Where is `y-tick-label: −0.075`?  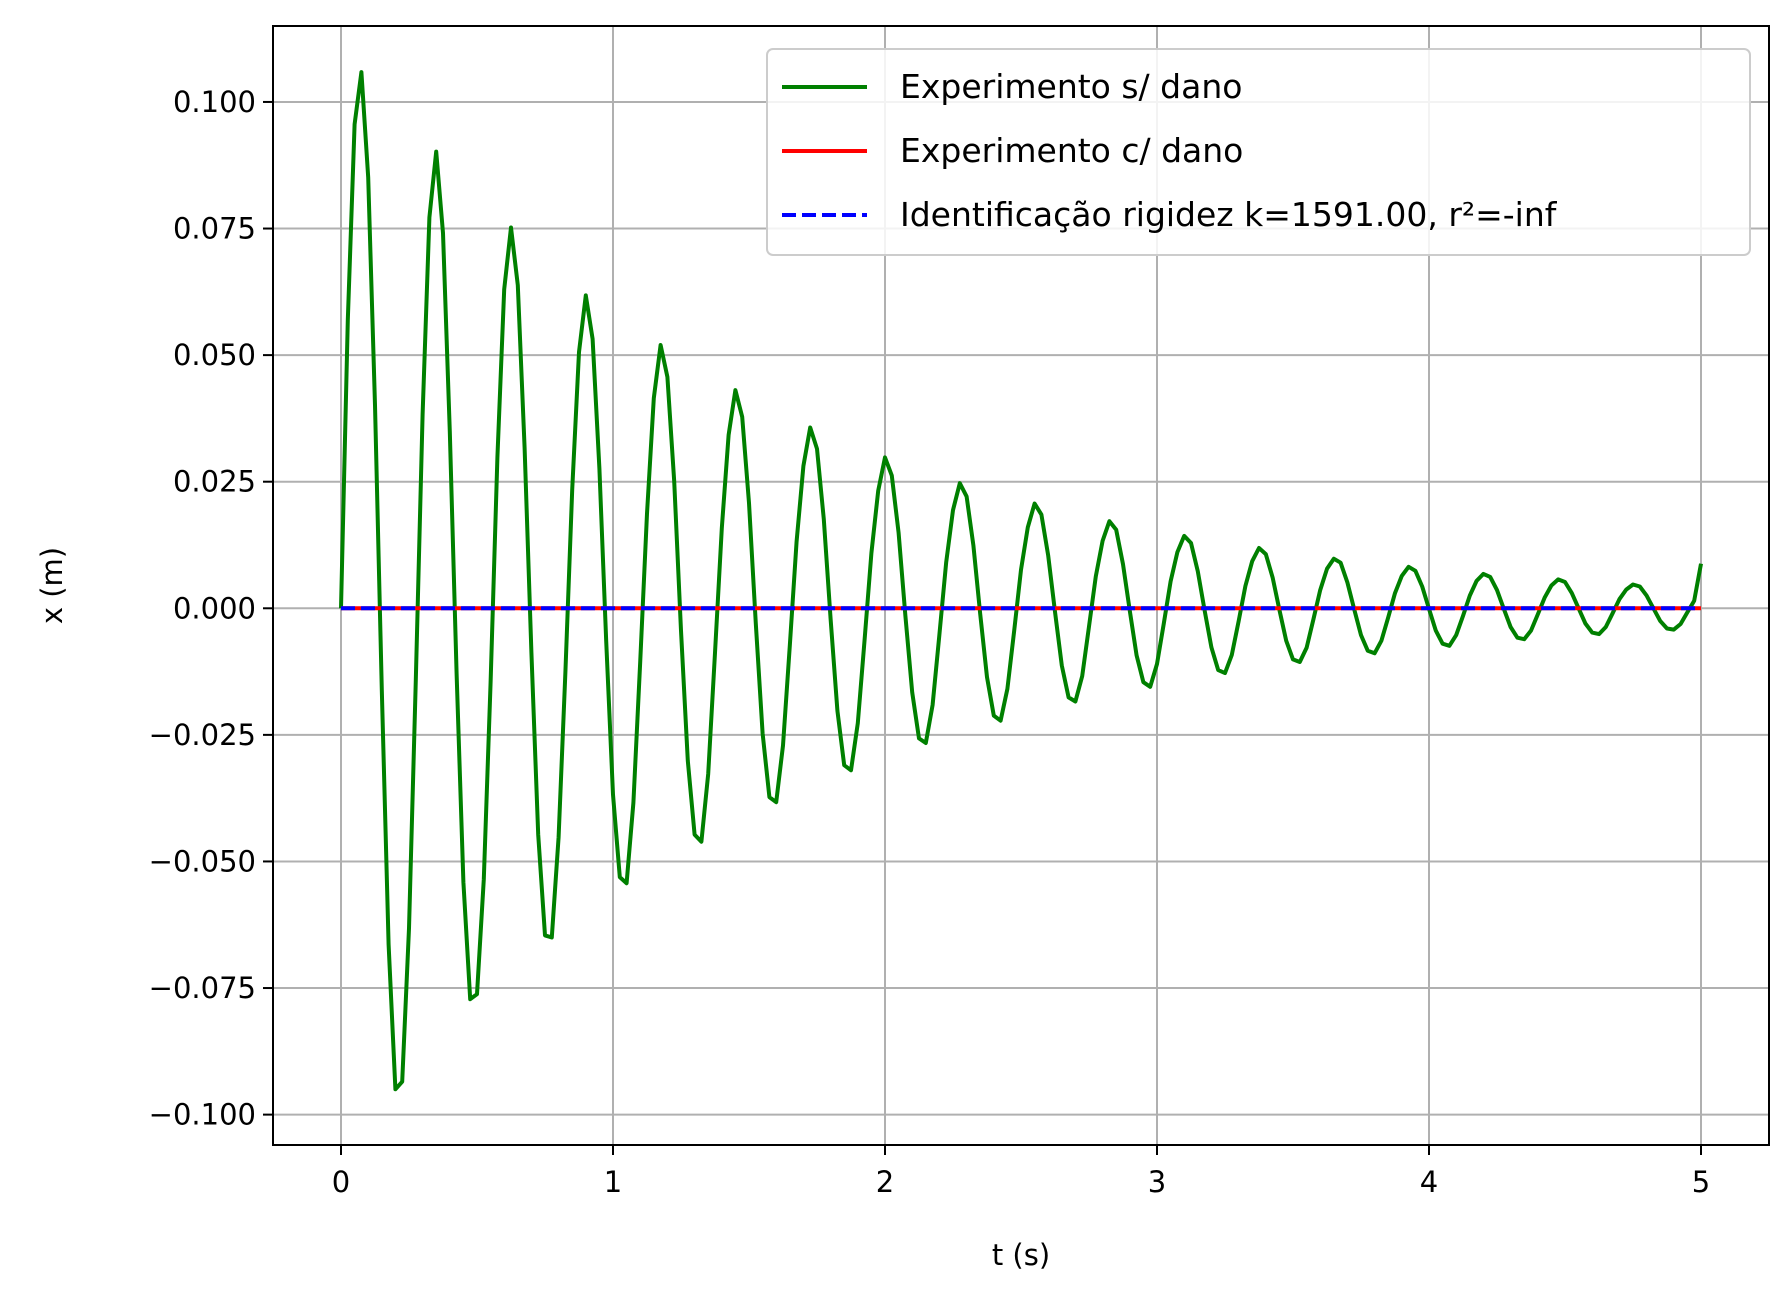
y-tick-label: −0.075 is located at coordinates (202, 988).